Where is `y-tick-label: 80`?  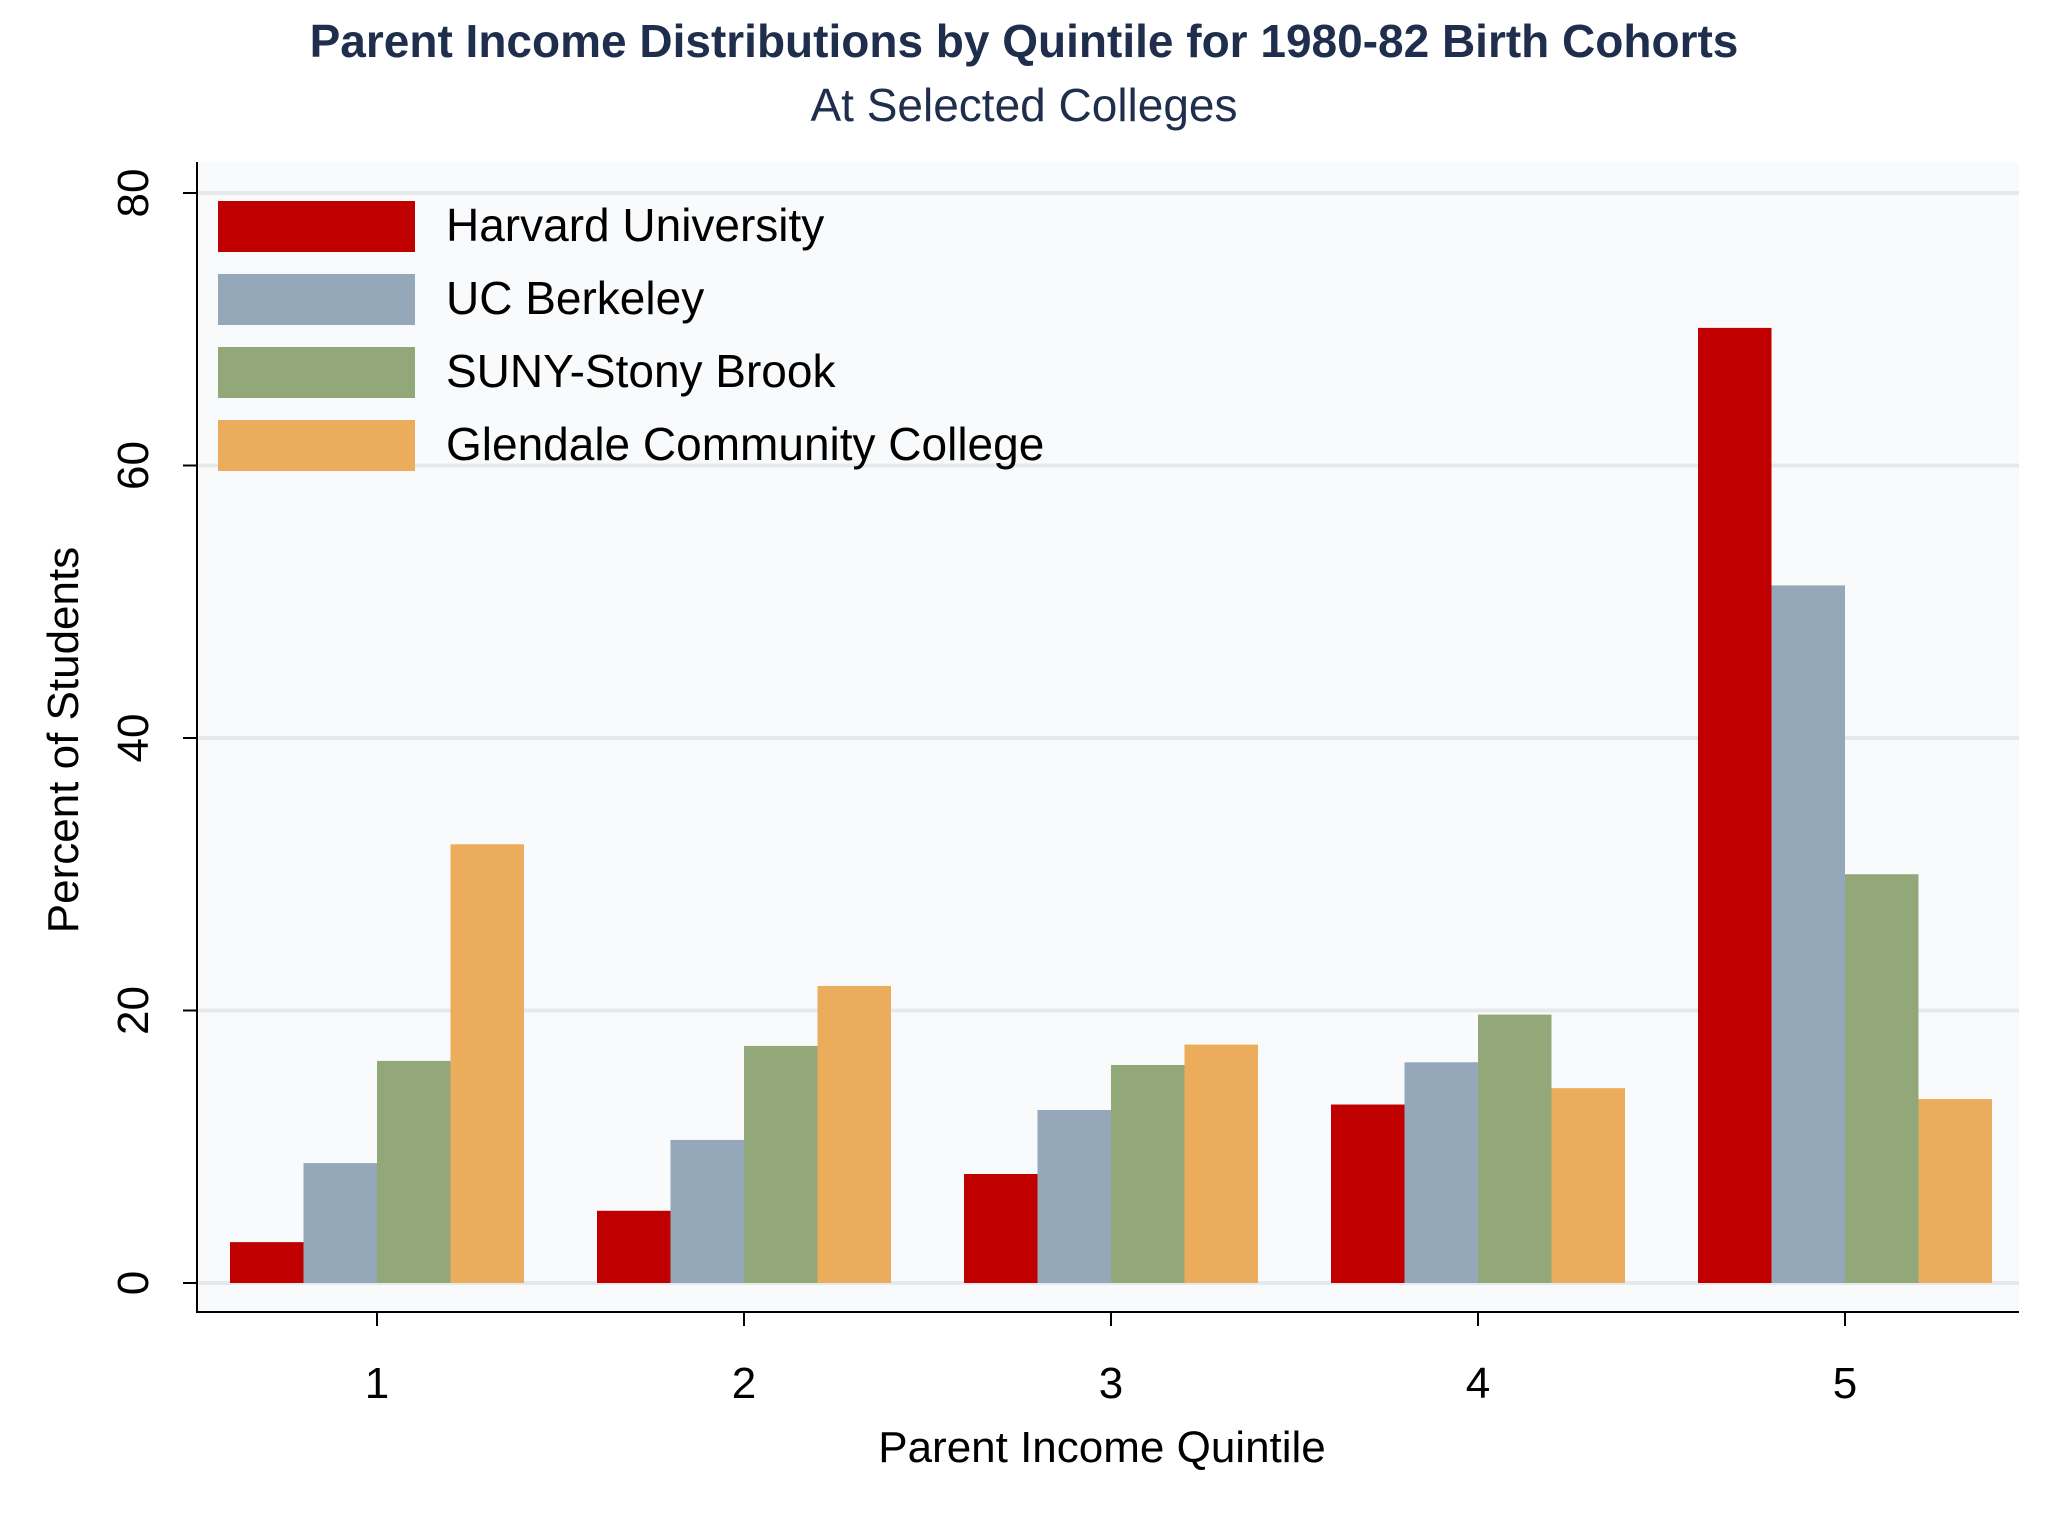
y-tick-label: 80 is located at coordinates (133, 193).